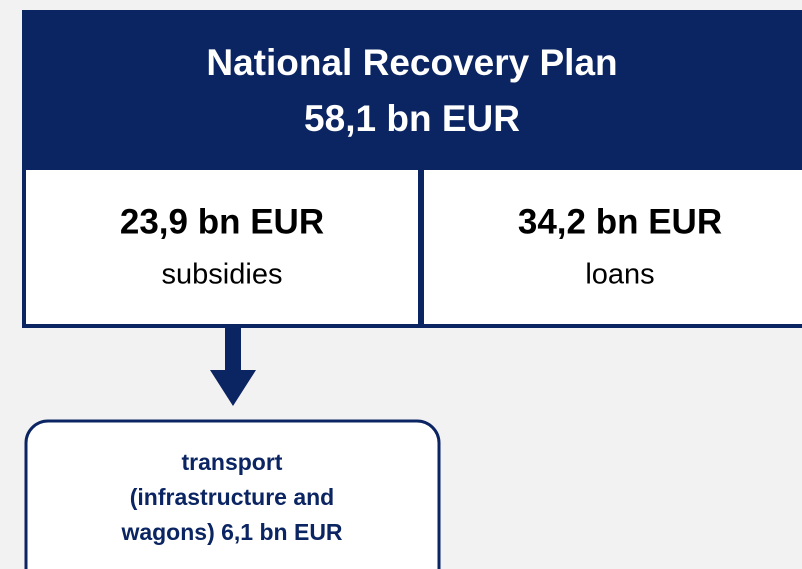 The height and width of the screenshot is (569, 802). I want to click on arrow, so click(233, 367).